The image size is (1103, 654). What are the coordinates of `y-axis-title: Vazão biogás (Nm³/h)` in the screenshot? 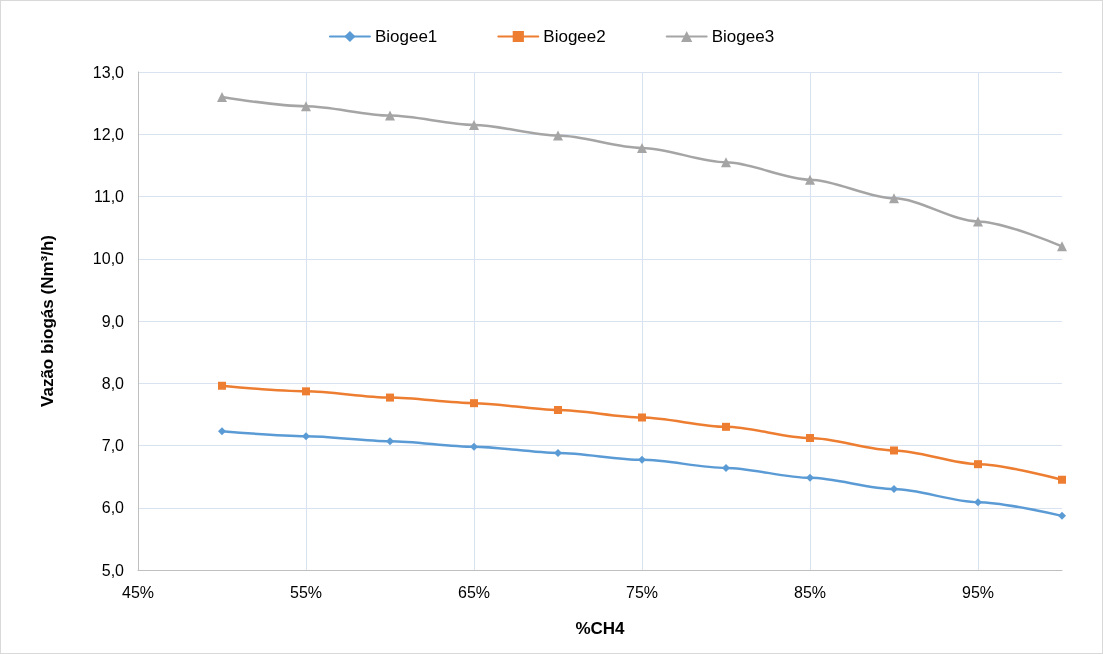 It's located at (47, 321).